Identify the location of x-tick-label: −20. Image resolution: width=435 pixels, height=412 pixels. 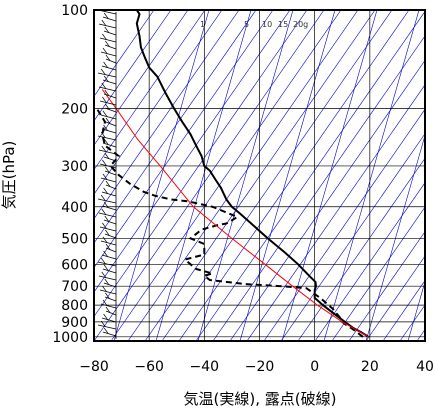
(260, 367).